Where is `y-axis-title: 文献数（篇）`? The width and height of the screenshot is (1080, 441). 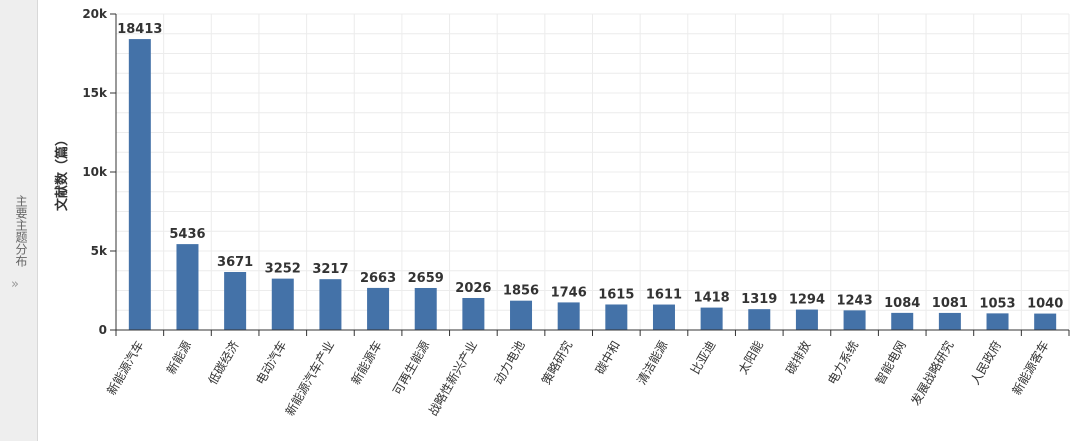
y-axis-title: 文献数（篇） is located at coordinates (62, 172).